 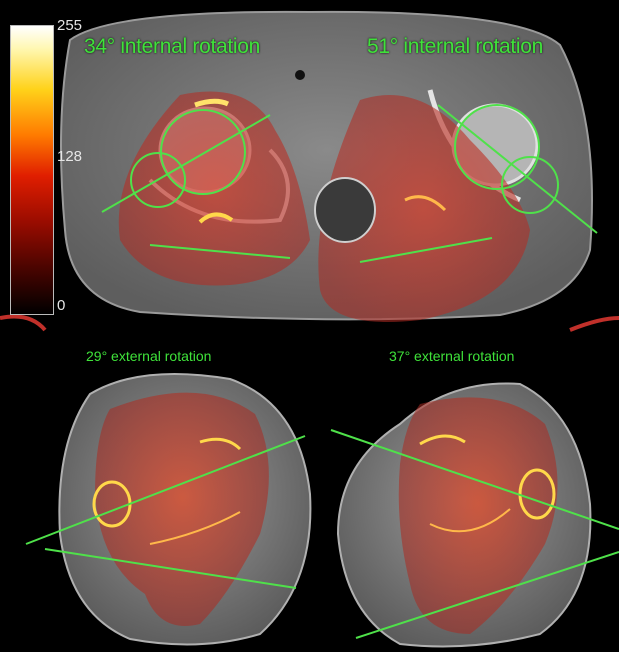 I want to click on hip-left-baseline, so click(x=220, y=251).